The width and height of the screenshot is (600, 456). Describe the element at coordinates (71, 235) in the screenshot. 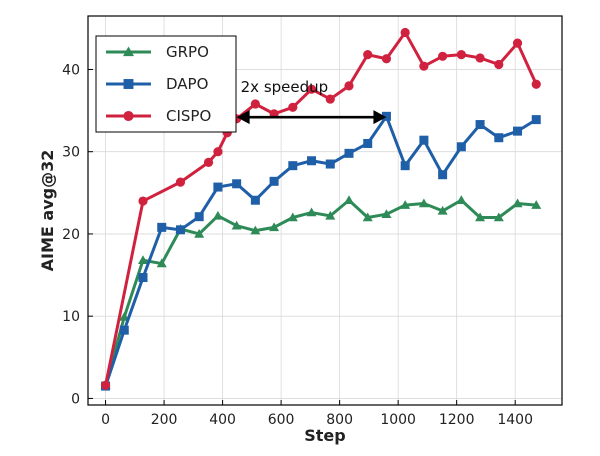

I see `y-tick-label: 20` at that location.